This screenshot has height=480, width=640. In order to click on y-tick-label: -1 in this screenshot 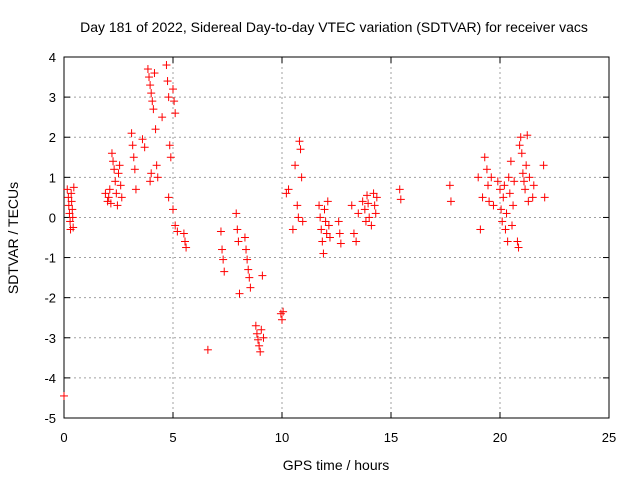, I will do `click(50, 258)`.